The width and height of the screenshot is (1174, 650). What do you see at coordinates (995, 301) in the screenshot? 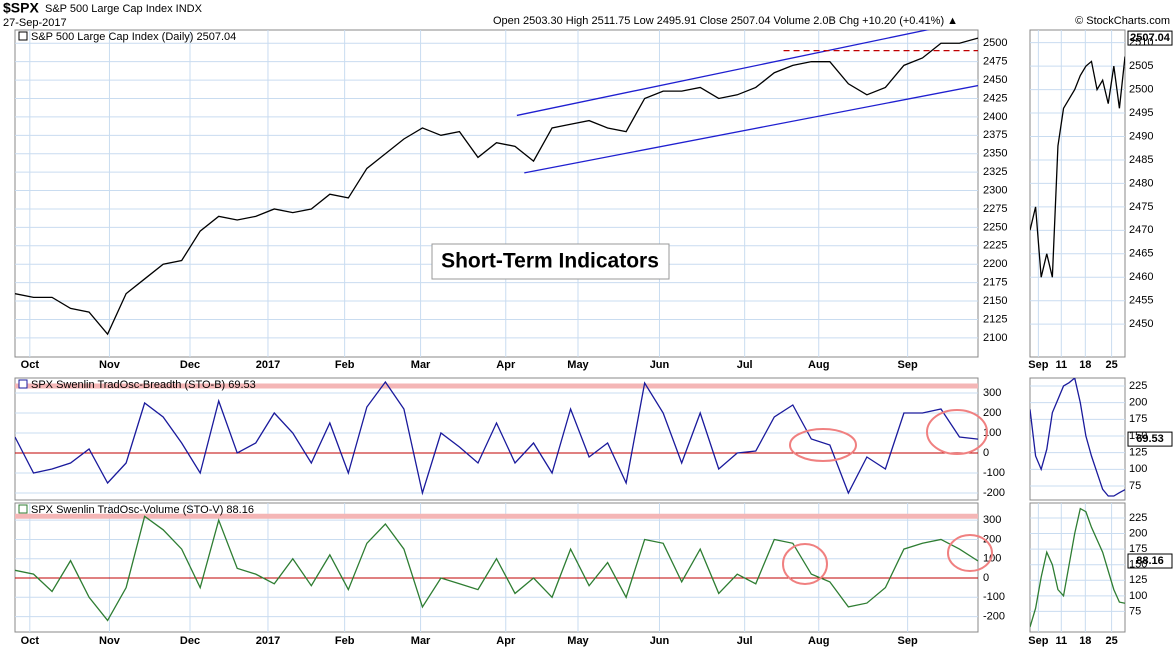
I see `y-tick-label: 2150` at bounding box center [995, 301].